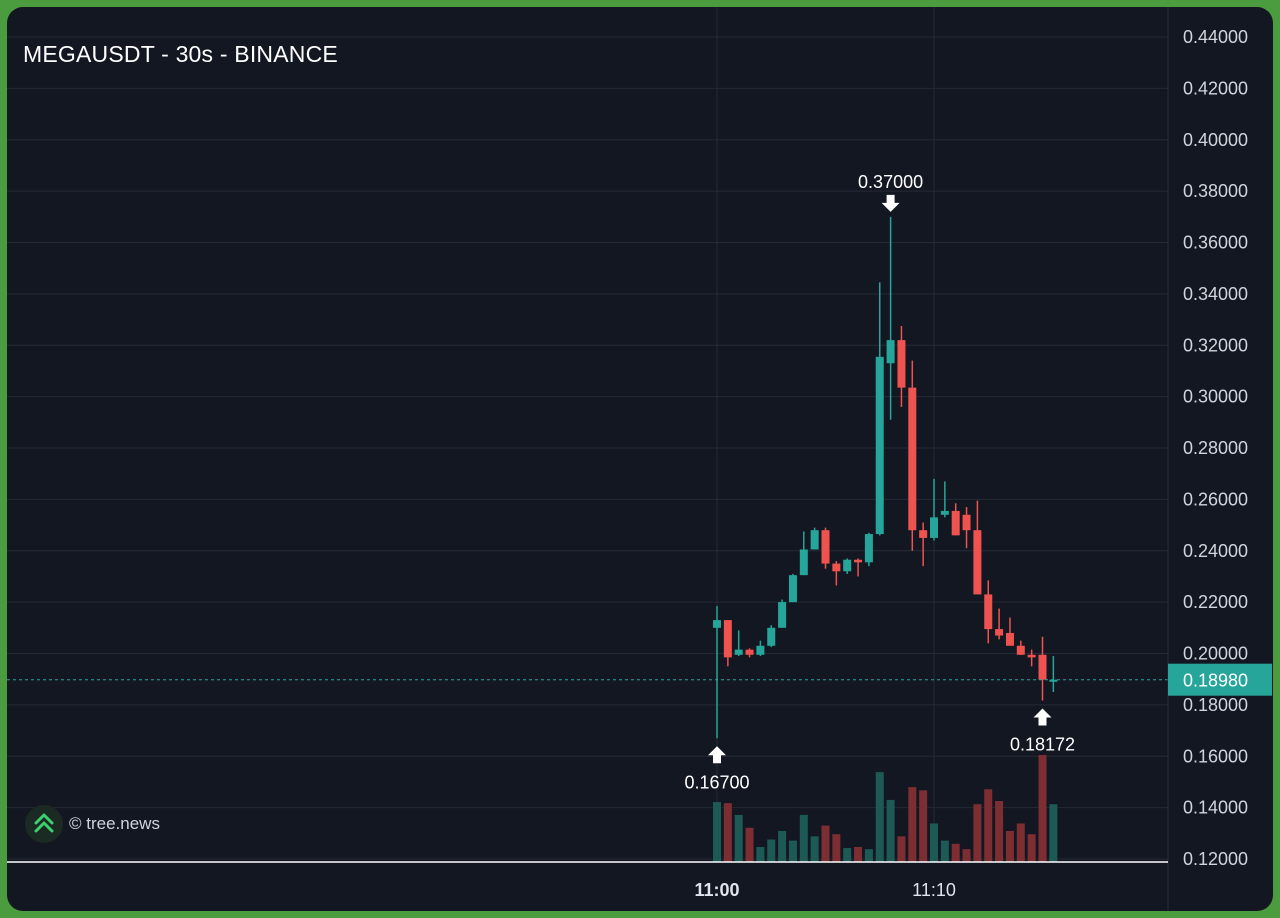 This screenshot has height=918, width=1280. Describe the element at coordinates (1215, 551) in the screenshot. I see `price-tick-label: 0.24000` at that location.